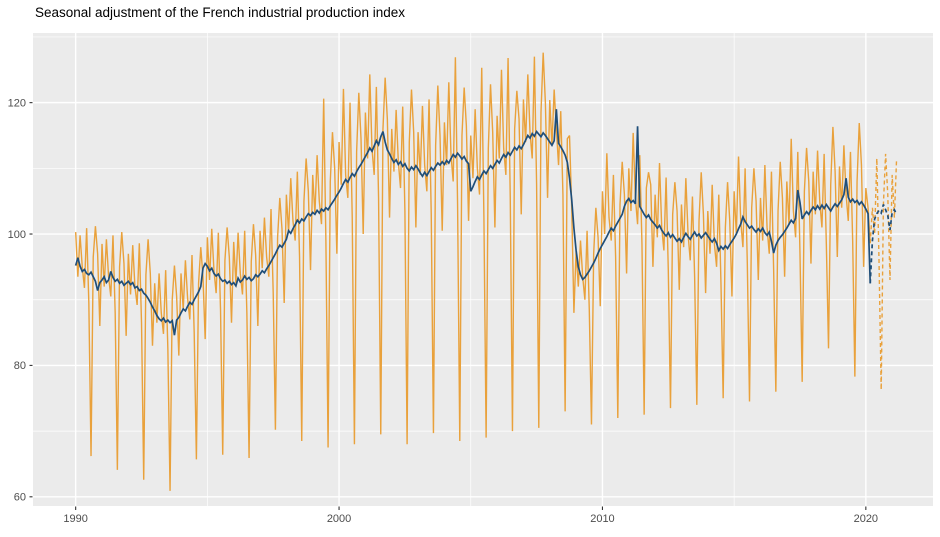 This screenshot has height=537, width=940. I want to click on y-axis-tick-label: 80, so click(20, 366).